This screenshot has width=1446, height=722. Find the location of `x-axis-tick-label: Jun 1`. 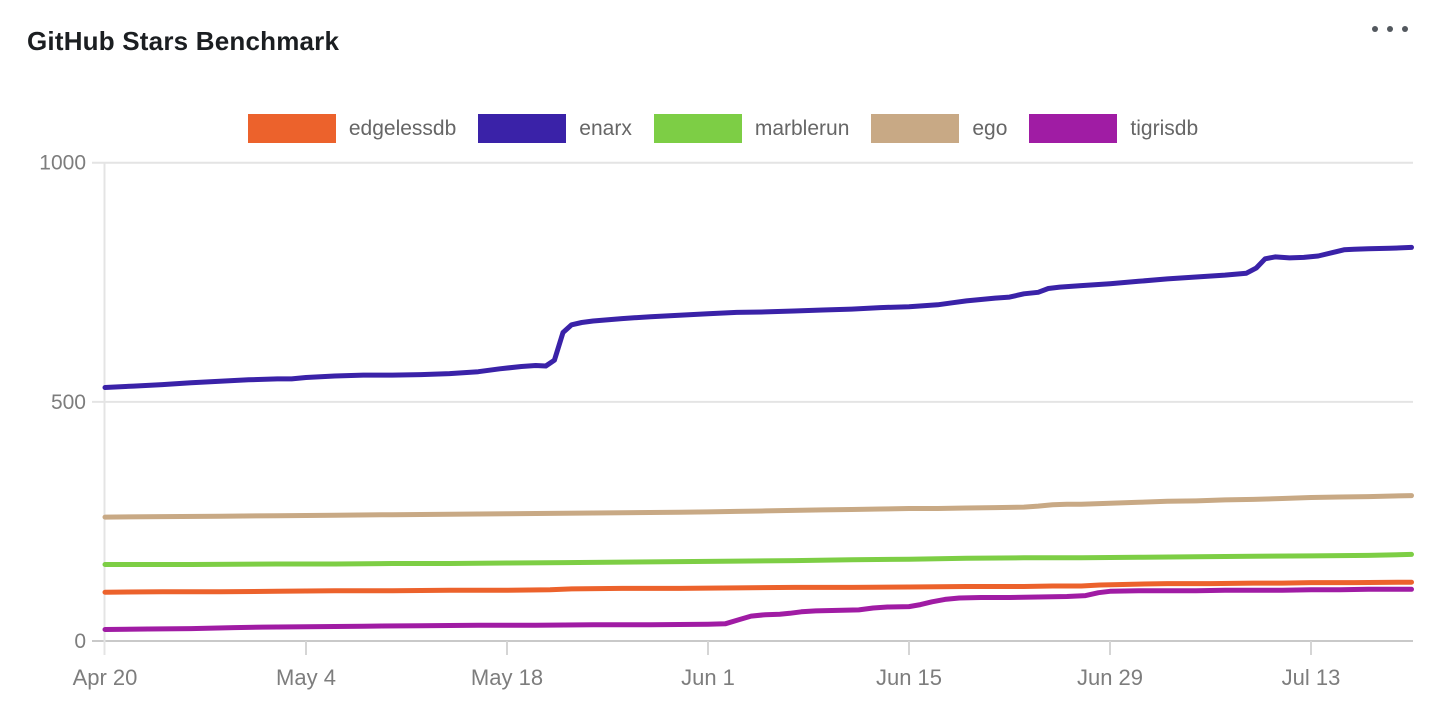

x-axis-tick-label: Jun 1 is located at coordinates (708, 677).